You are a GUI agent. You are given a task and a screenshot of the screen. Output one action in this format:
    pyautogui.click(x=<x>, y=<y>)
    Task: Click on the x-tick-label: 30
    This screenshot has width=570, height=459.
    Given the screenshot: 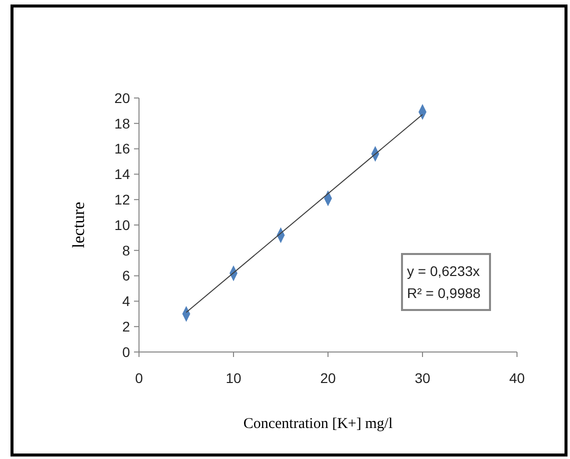 What is the action you would take?
    pyautogui.click(x=422, y=378)
    